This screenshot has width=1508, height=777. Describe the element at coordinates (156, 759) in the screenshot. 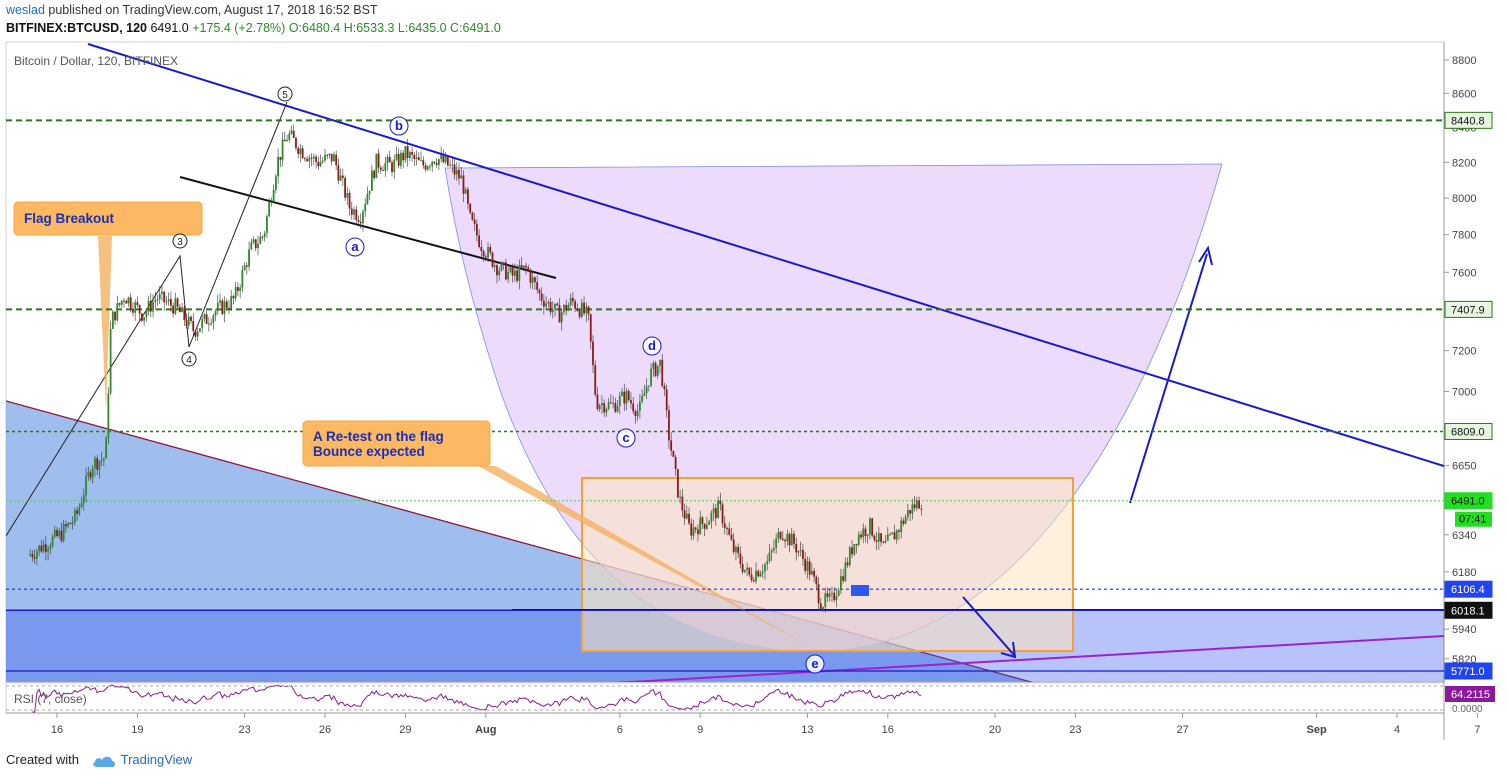

I see `tradingview-link: TradingView` at that location.